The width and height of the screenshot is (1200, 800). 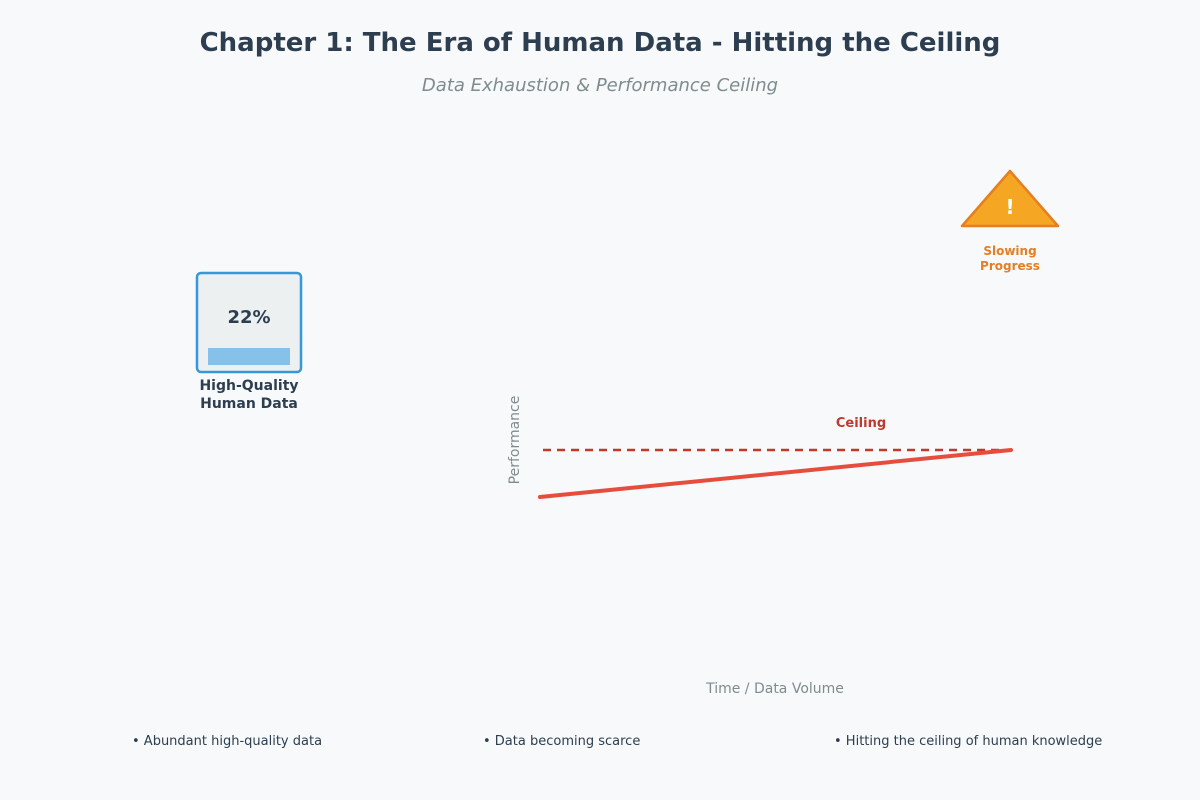 What do you see at coordinates (248, 386) in the screenshot?
I see `data-caption-line1: High-Quality` at bounding box center [248, 386].